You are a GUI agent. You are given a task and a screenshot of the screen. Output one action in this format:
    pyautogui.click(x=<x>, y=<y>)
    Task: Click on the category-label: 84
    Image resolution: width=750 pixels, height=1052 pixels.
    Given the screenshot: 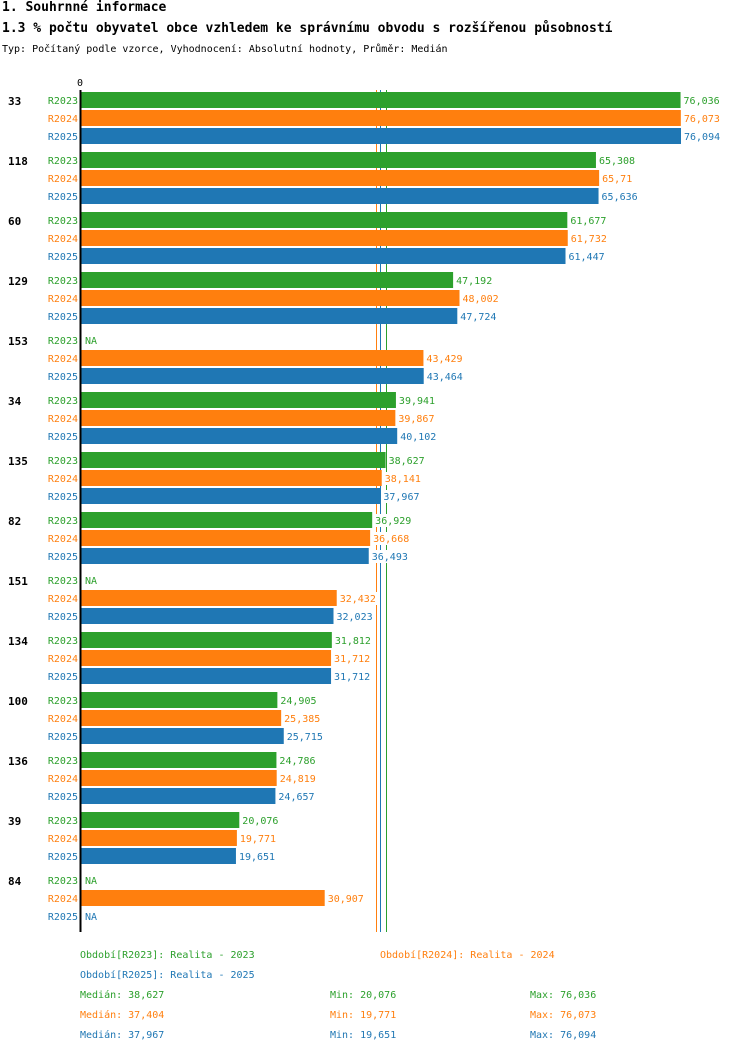 What is the action you would take?
    pyautogui.click(x=15, y=881)
    